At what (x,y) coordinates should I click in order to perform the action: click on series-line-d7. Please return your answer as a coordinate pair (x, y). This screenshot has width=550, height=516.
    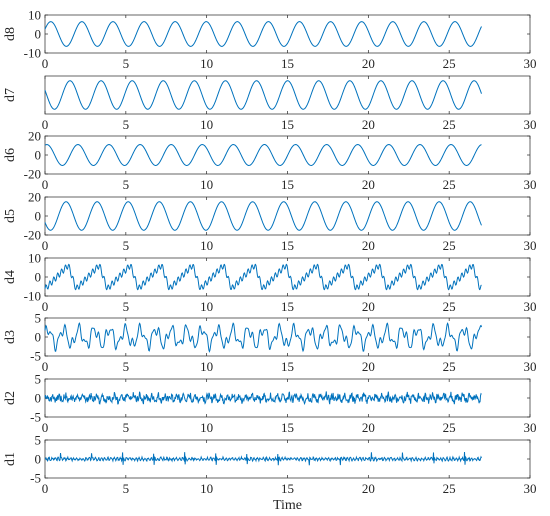
    Looking at the image, I should click on (263, 95).